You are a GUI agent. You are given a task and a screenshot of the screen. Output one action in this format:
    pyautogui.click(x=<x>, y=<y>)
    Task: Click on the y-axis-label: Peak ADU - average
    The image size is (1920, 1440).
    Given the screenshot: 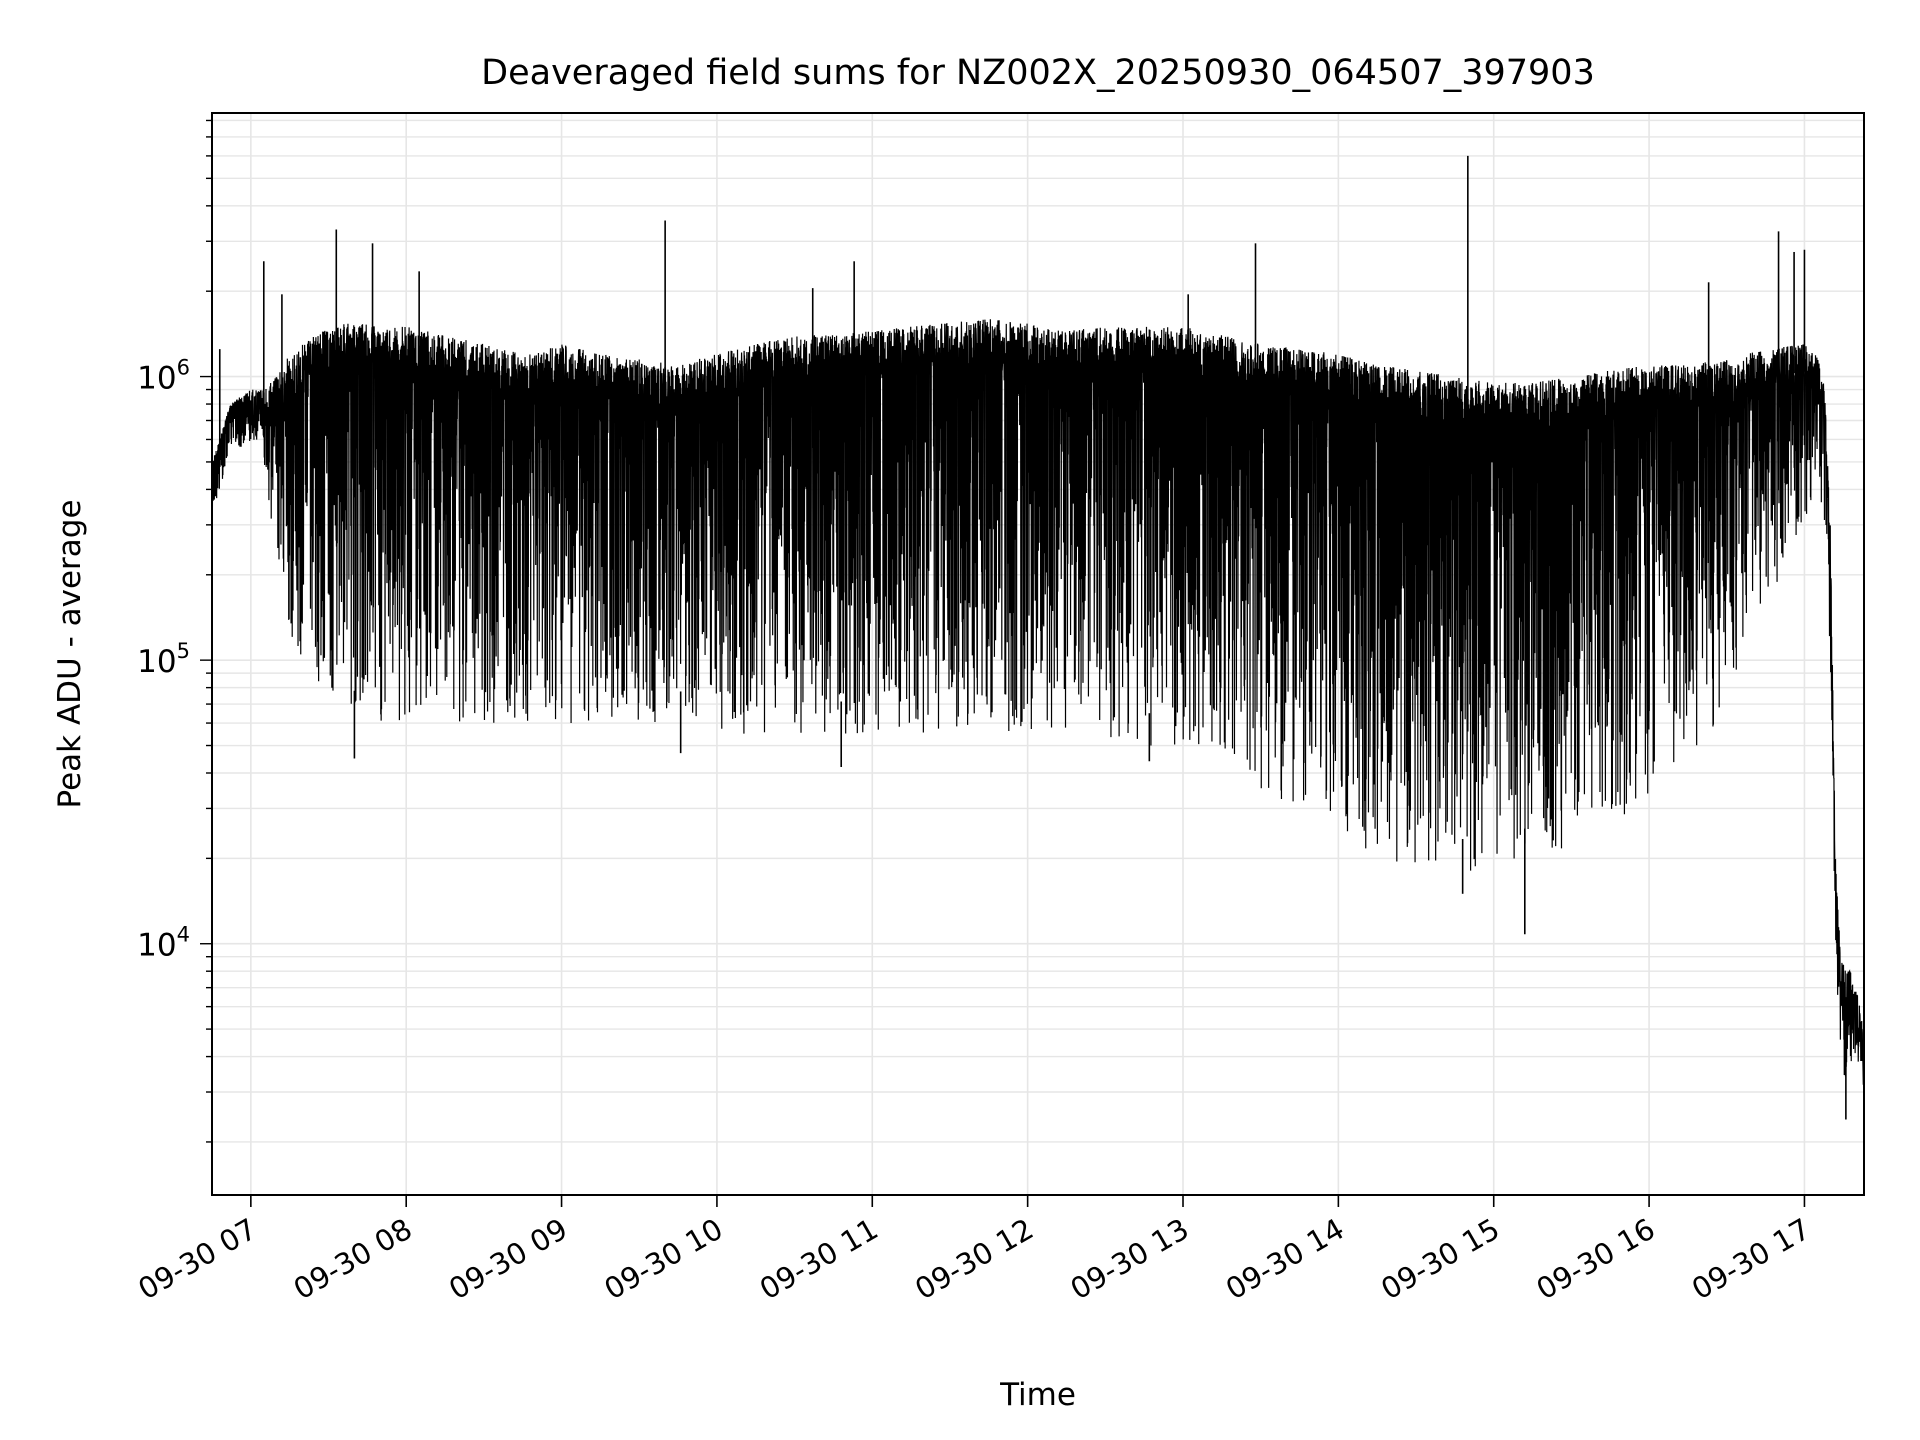 What is the action you would take?
    pyautogui.click(x=70, y=653)
    